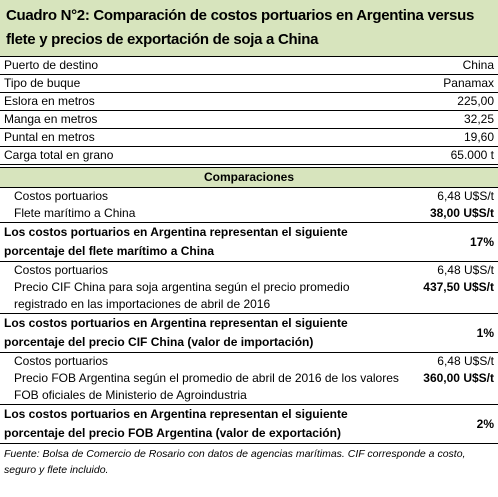 Image resolution: width=498 pixels, height=497 pixels. Describe the element at coordinates (481, 241) in the screenshot. I see `conclusion-value: 17%` at that location.